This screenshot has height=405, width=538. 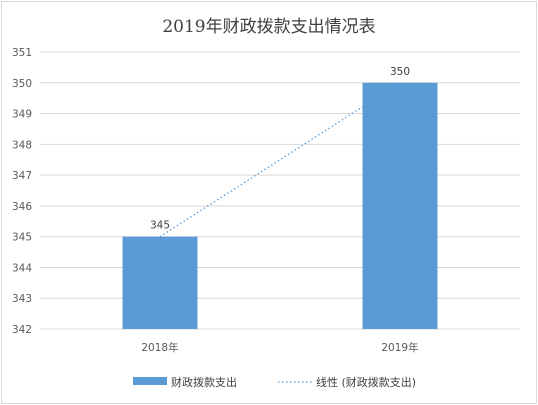 What do you see at coordinates (204, 382) in the screenshot?
I see `legend-label-series: 财政拨款支出` at bounding box center [204, 382].